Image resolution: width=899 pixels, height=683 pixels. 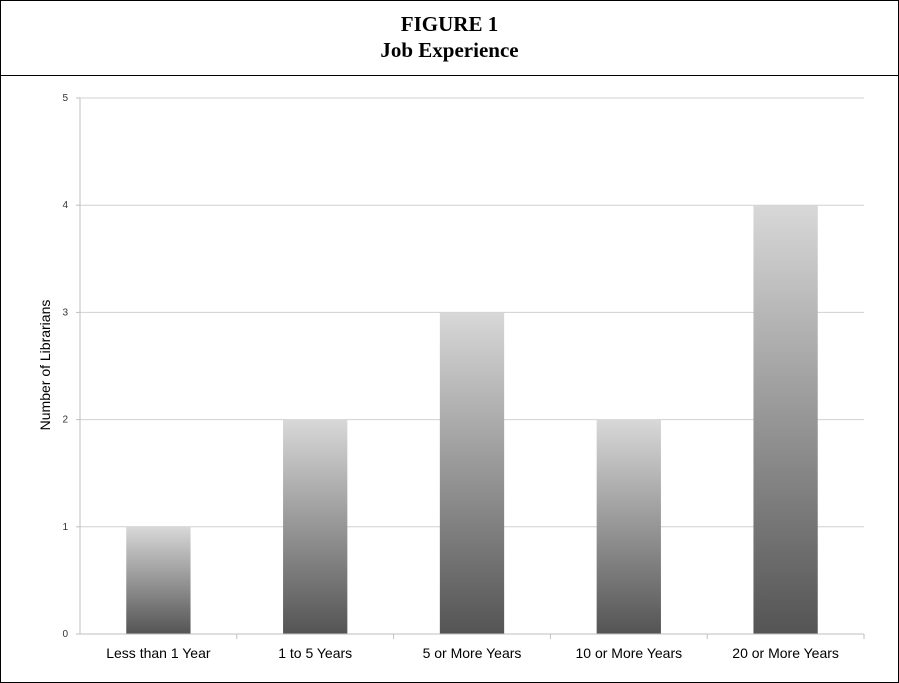 I want to click on x-tick-label: Less than 1 Year, so click(x=158, y=653).